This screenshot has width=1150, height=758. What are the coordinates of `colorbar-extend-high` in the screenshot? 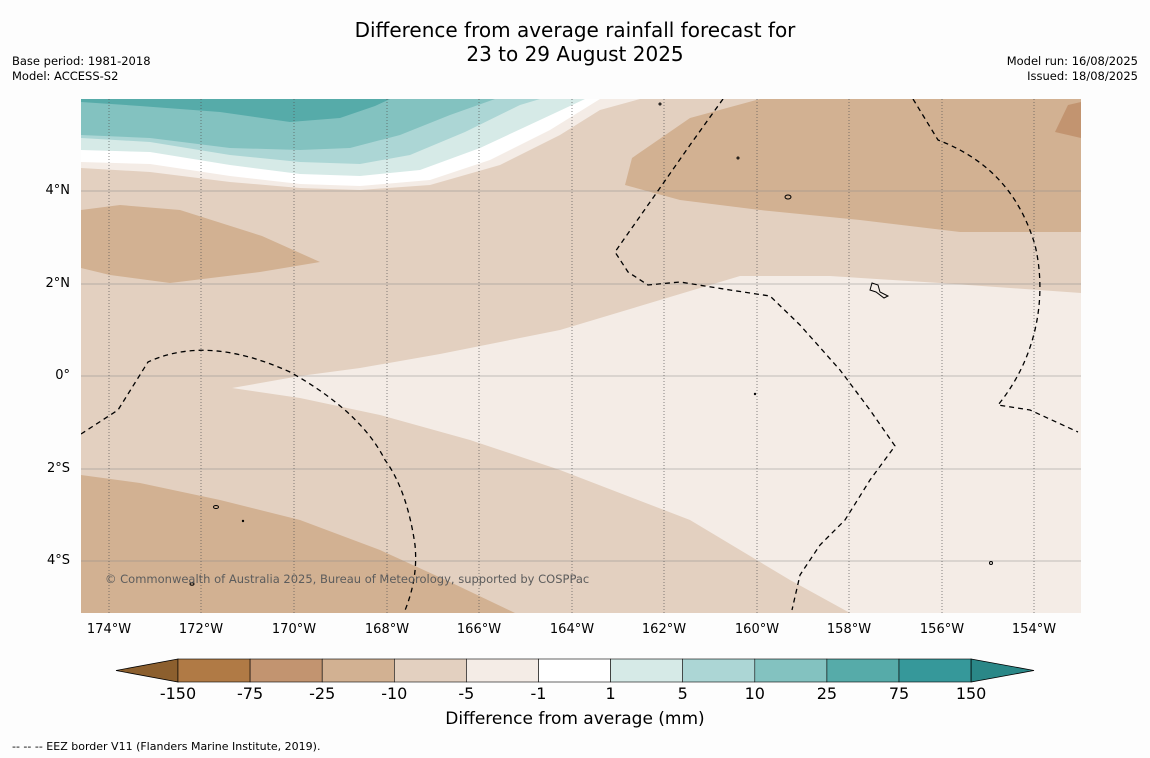 It's located at (1002, 670).